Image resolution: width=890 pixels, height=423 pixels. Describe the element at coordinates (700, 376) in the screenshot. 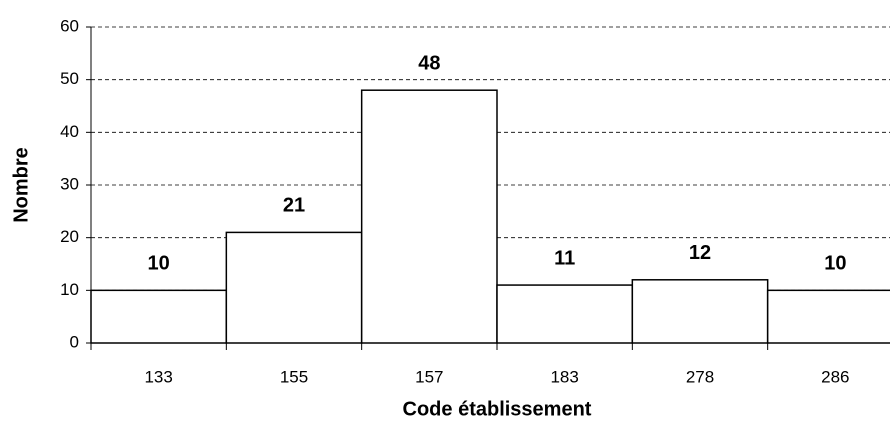

I see `x-tick-label: 278` at that location.